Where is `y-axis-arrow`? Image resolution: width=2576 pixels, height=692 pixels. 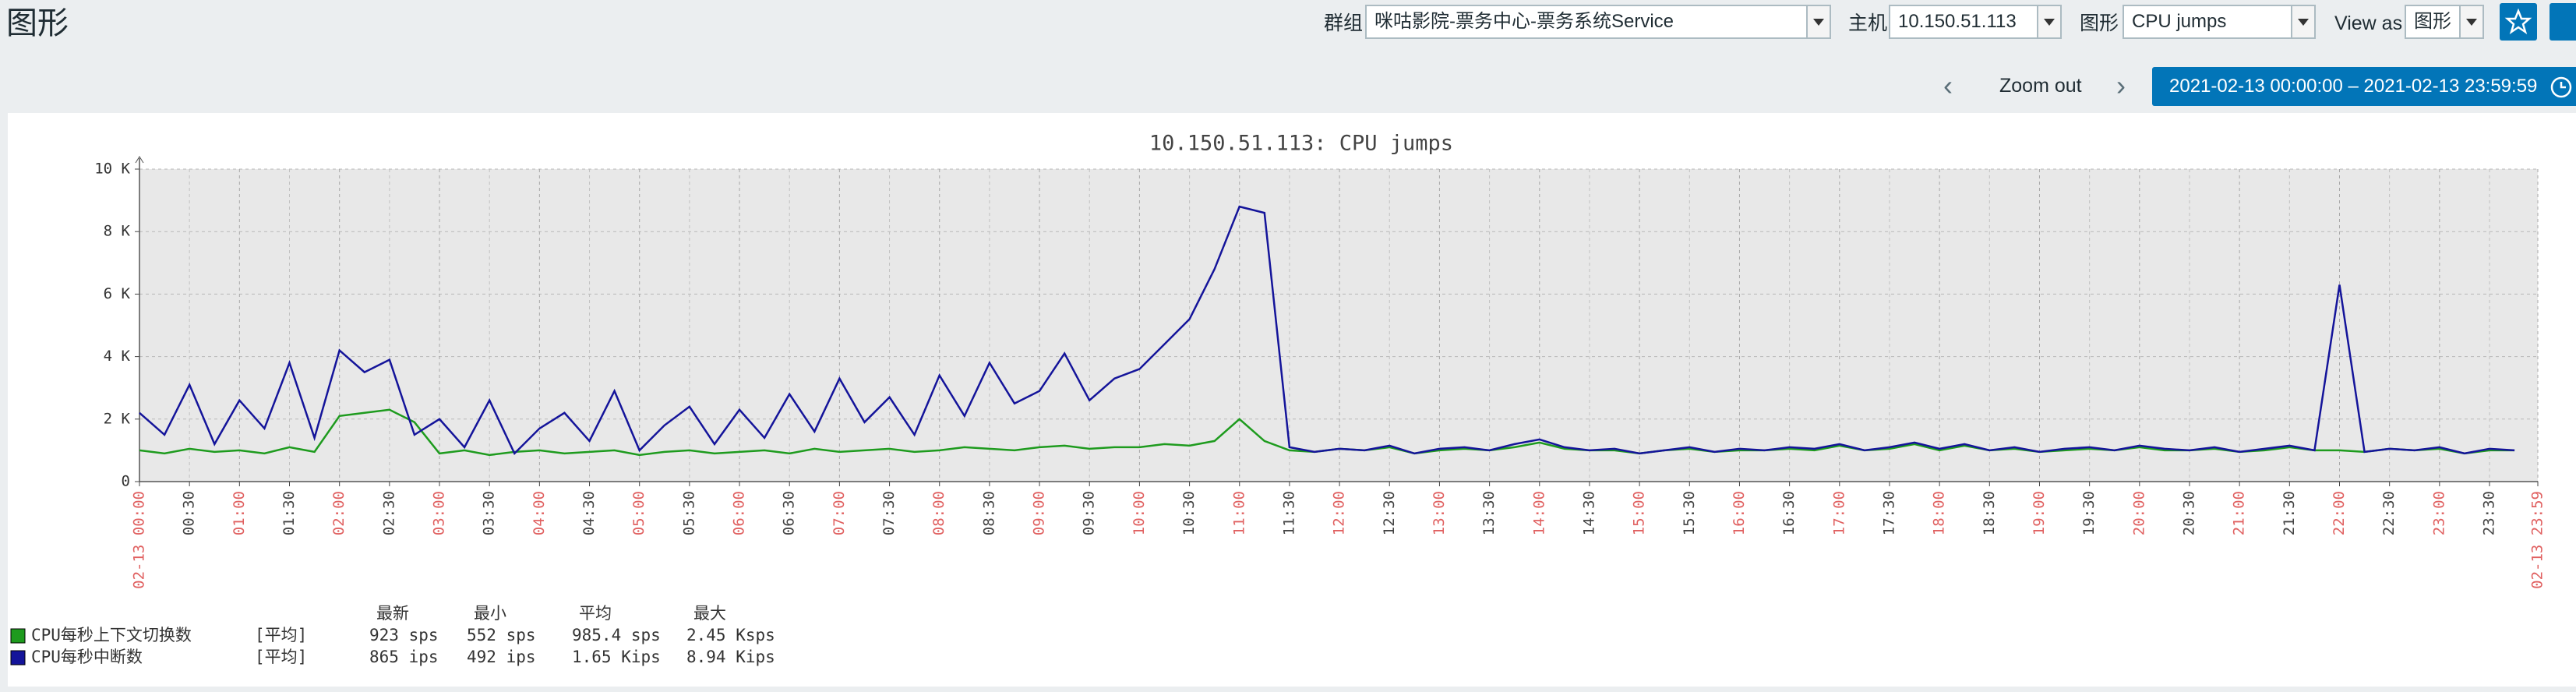
y-axis-arrow is located at coordinates (139, 160).